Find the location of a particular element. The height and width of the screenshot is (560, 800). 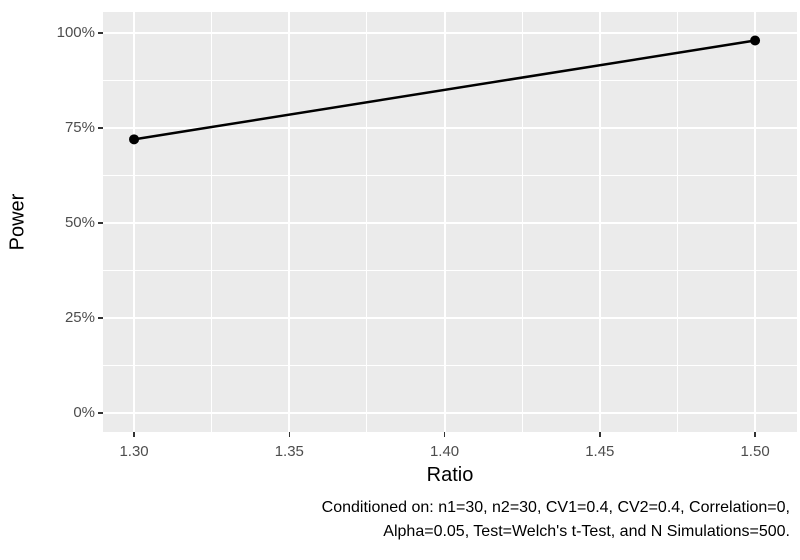

y-tick-label: 25% is located at coordinates (79, 317).